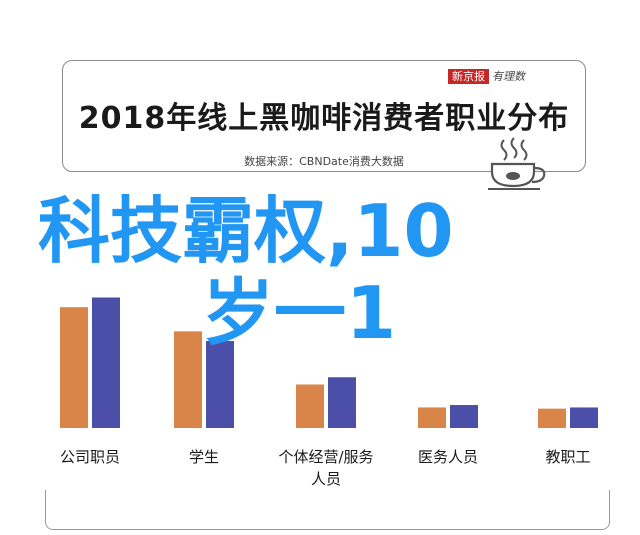 This screenshot has height=535, width=640. What do you see at coordinates (246, 231) in the screenshot?
I see `overlay-line-1: 科技霸权,10` at bounding box center [246, 231].